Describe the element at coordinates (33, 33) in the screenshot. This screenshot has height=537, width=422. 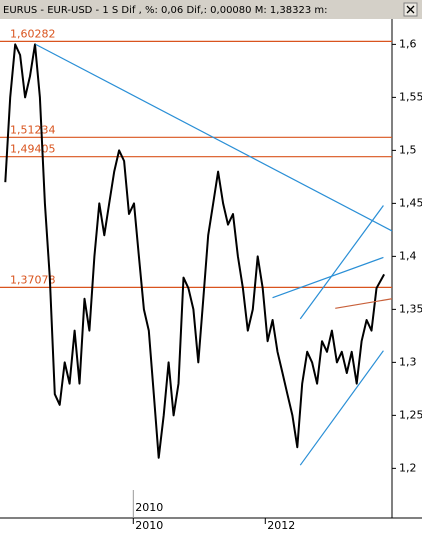
I see `level-label: 1,60282` at that location.